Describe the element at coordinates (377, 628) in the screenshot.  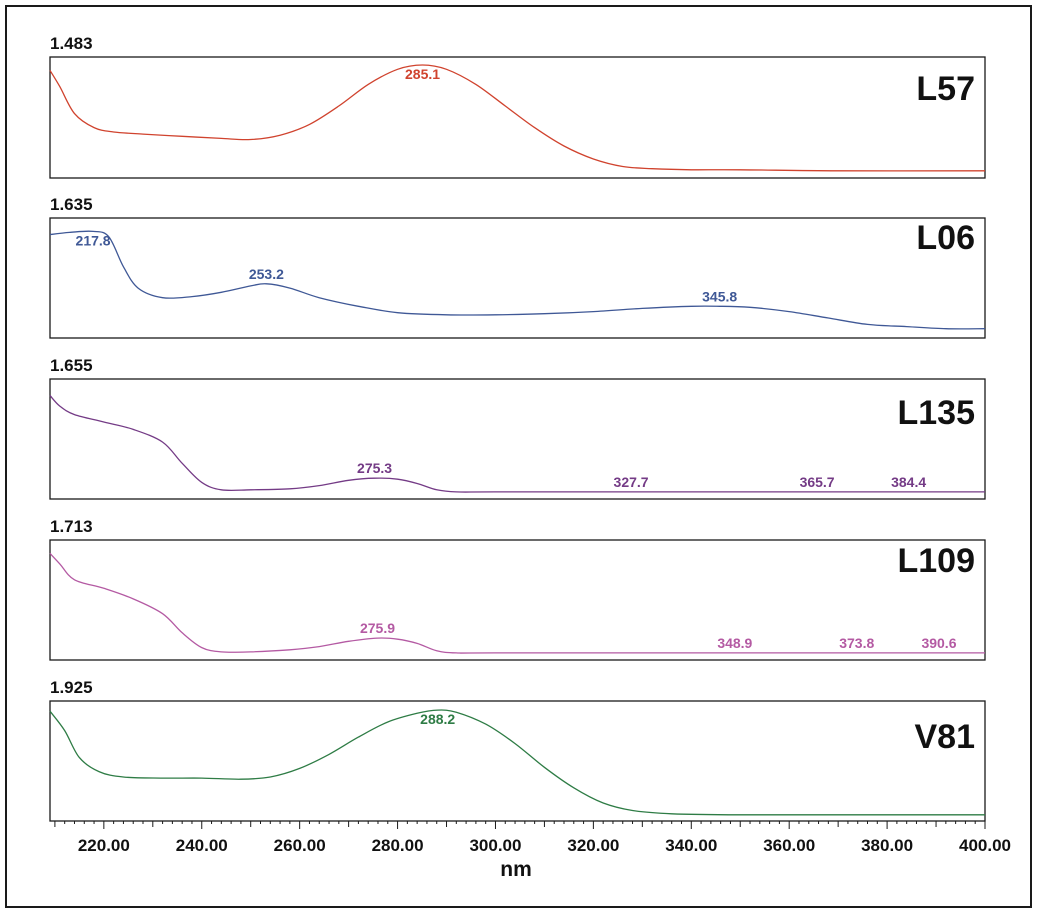
I see `peak-label: 275.9` at that location.